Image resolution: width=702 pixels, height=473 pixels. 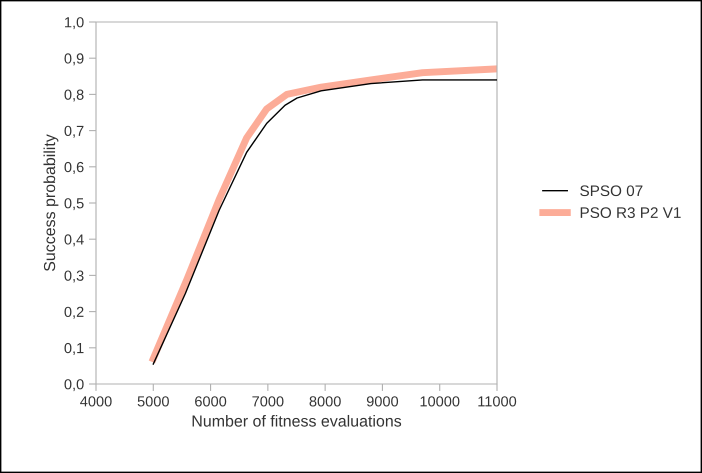 What do you see at coordinates (74, 96) in the screenshot?
I see `y-tick-label: 0,8` at bounding box center [74, 96].